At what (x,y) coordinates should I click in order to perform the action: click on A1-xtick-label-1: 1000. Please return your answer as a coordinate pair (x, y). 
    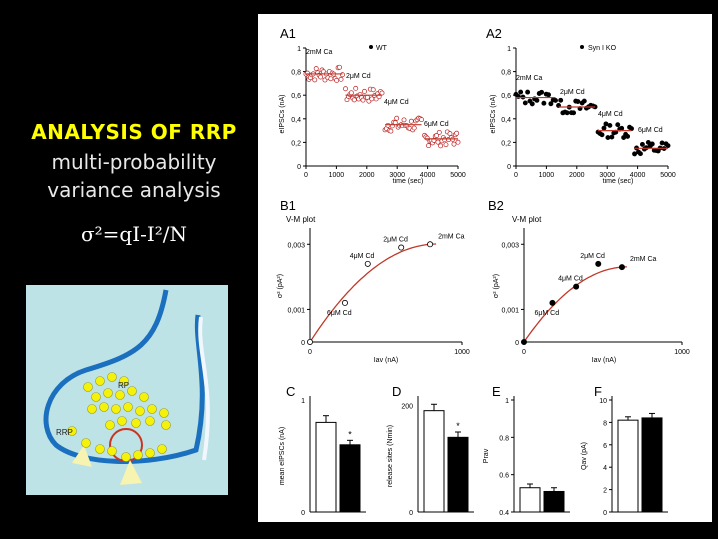
    Looking at the image, I should click on (337, 175).